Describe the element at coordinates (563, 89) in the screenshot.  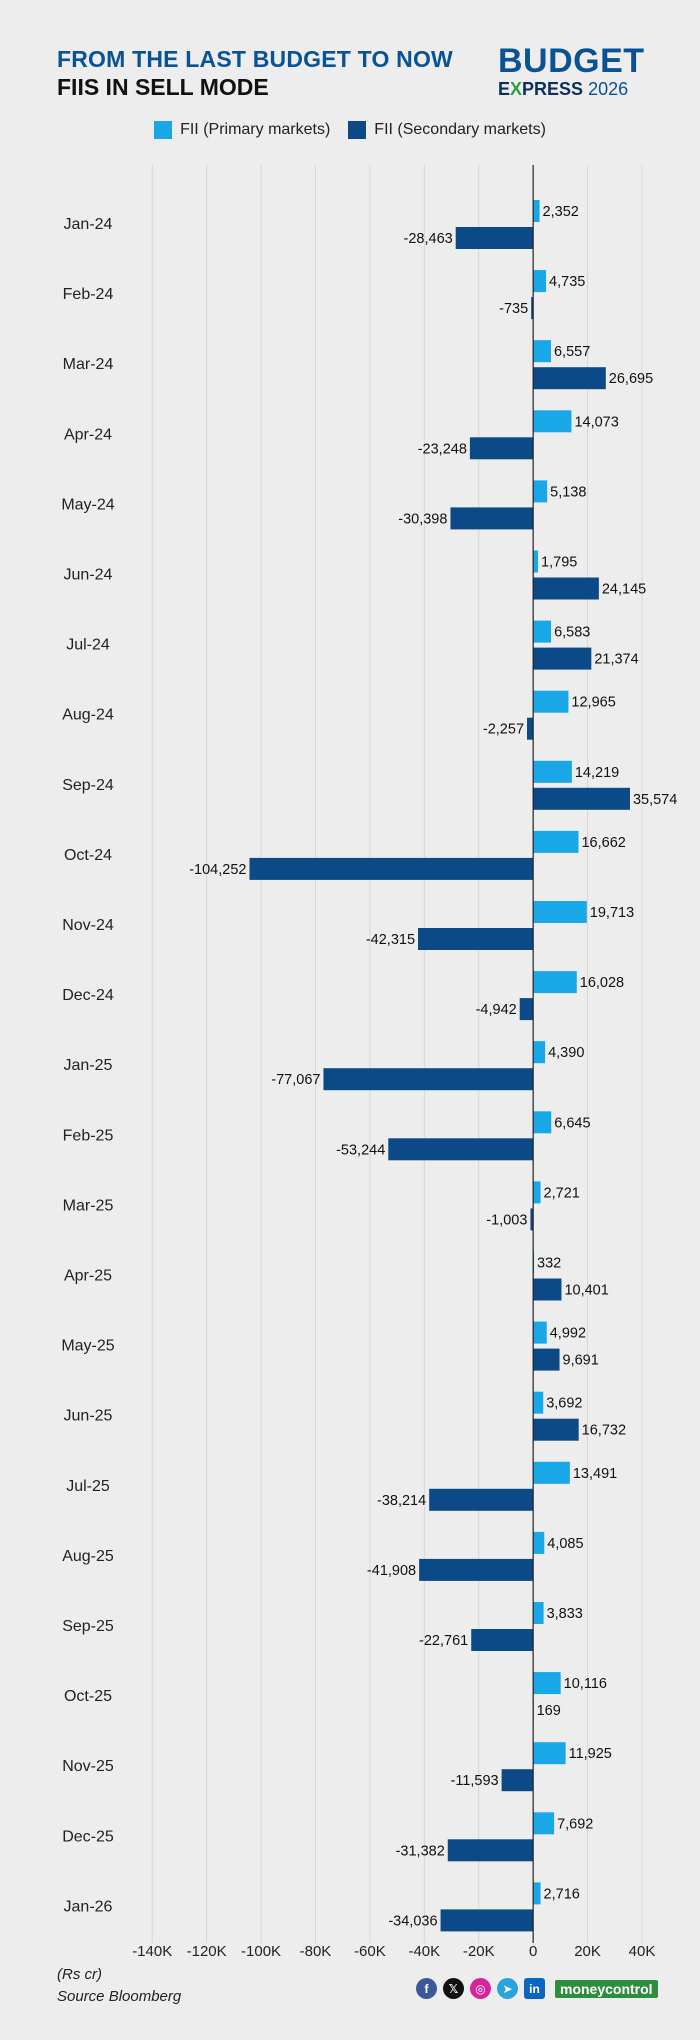
I see `logo-bottom-text: EXPRESS 2026` at that location.